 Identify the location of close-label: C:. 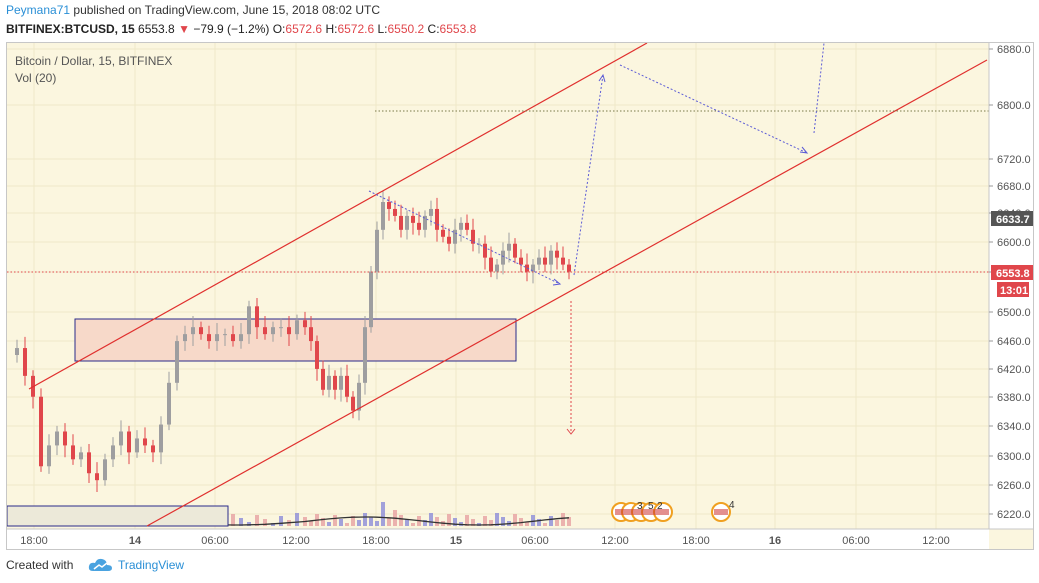
(433, 29).